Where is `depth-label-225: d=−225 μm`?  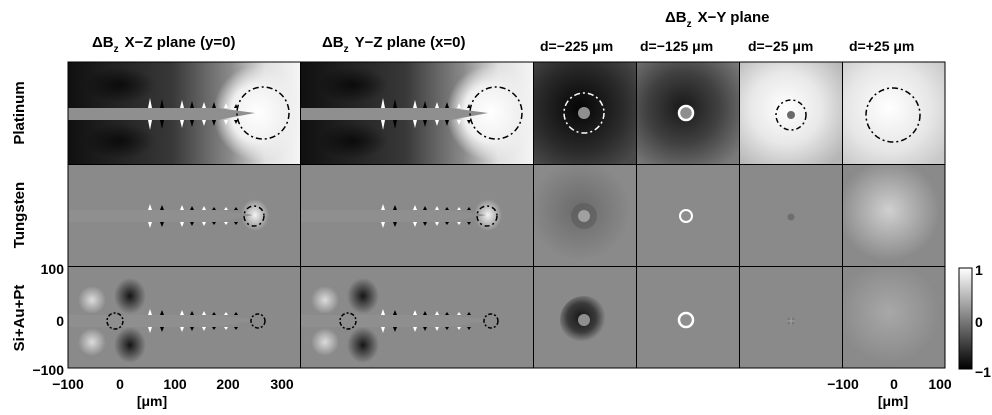
depth-label-225: d=−225 μm is located at coordinates (576, 46).